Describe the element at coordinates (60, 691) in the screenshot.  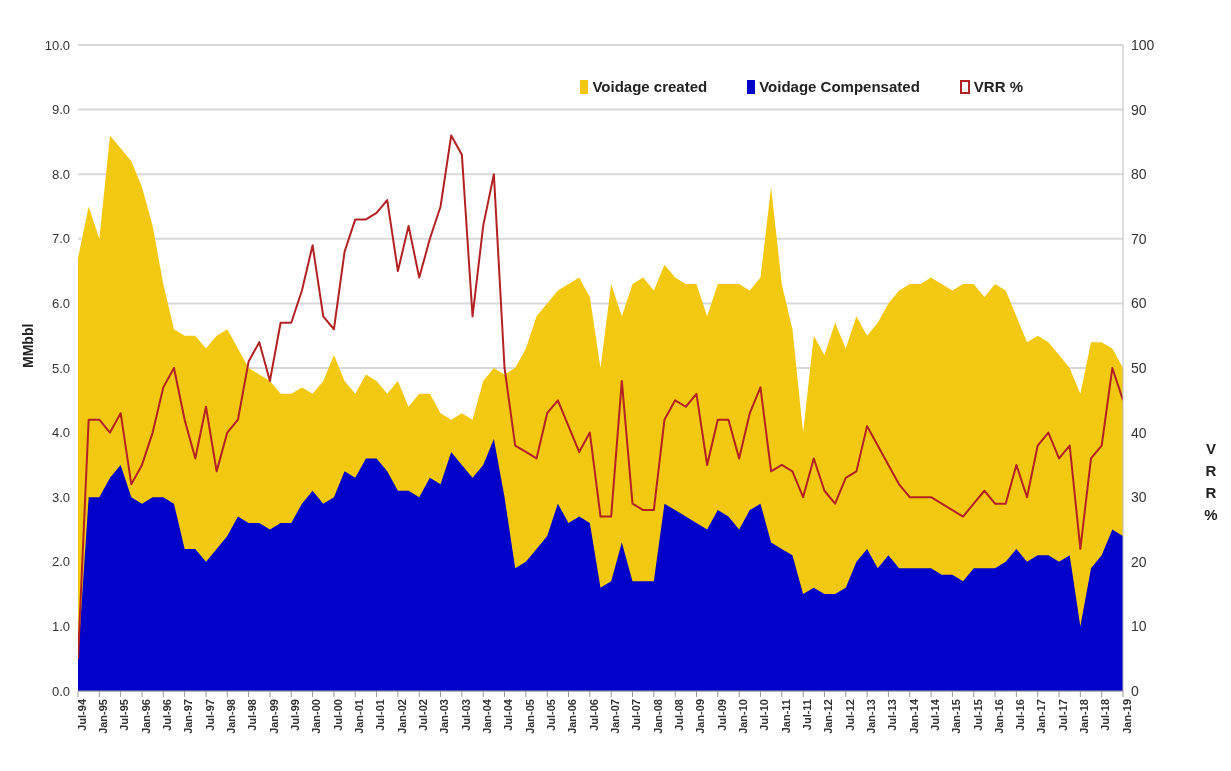
I see `y-tick-label: 0.0` at that location.